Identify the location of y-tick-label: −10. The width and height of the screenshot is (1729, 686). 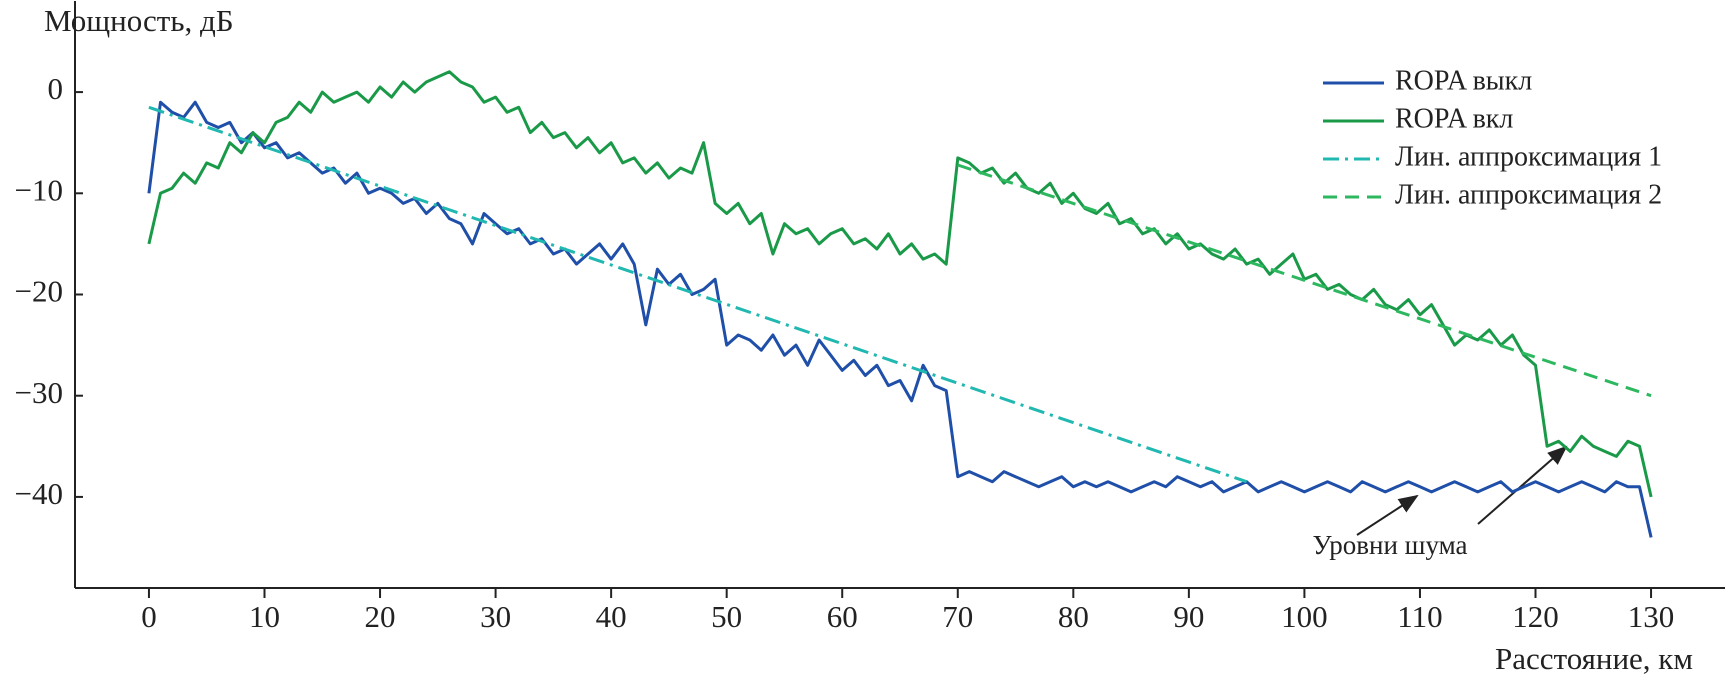
(39, 189).